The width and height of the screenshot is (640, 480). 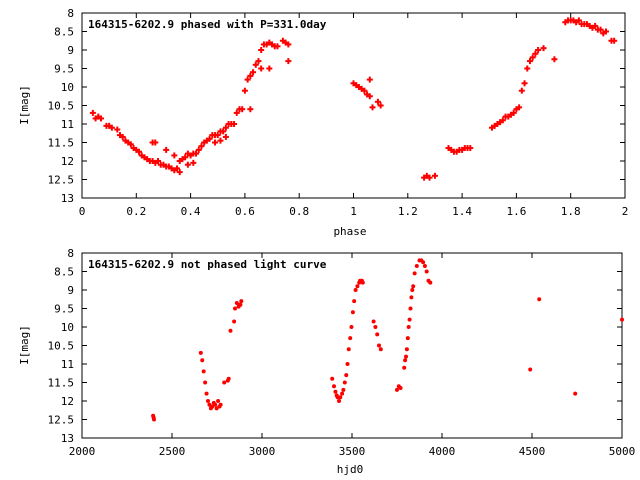 I want to click on y-tick-label: 11.5, so click(x=61, y=383).